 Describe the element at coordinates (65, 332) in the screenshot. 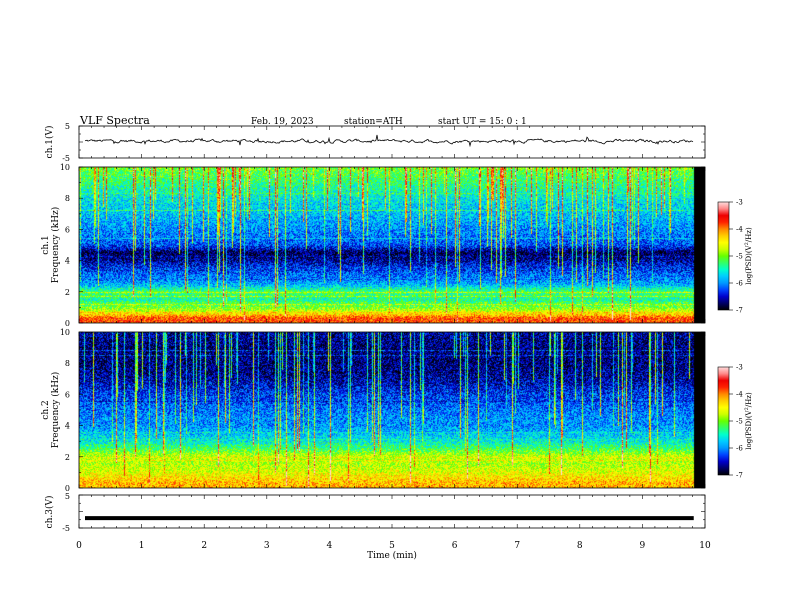

I see `ch2-spectrogram-ytick-label: 10` at that location.